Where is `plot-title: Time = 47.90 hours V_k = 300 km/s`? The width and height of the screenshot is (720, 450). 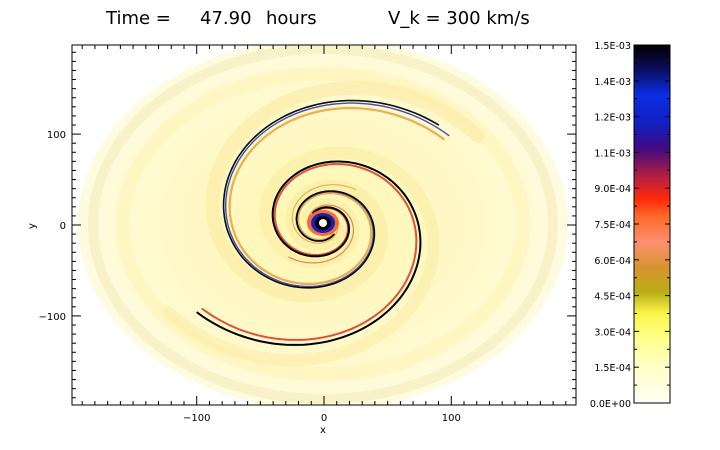
plot-title: Time = 47.90 hours V_k = 300 km/s is located at coordinates (360, 19).